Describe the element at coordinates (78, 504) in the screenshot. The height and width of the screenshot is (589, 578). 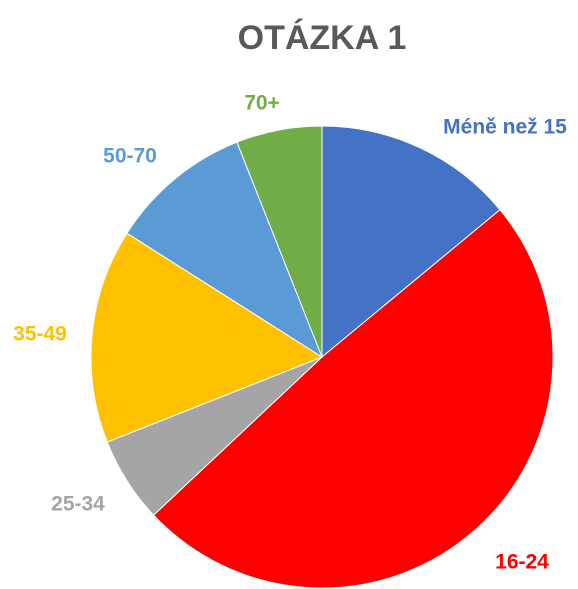
I see `slice-label: 25-34` at that location.